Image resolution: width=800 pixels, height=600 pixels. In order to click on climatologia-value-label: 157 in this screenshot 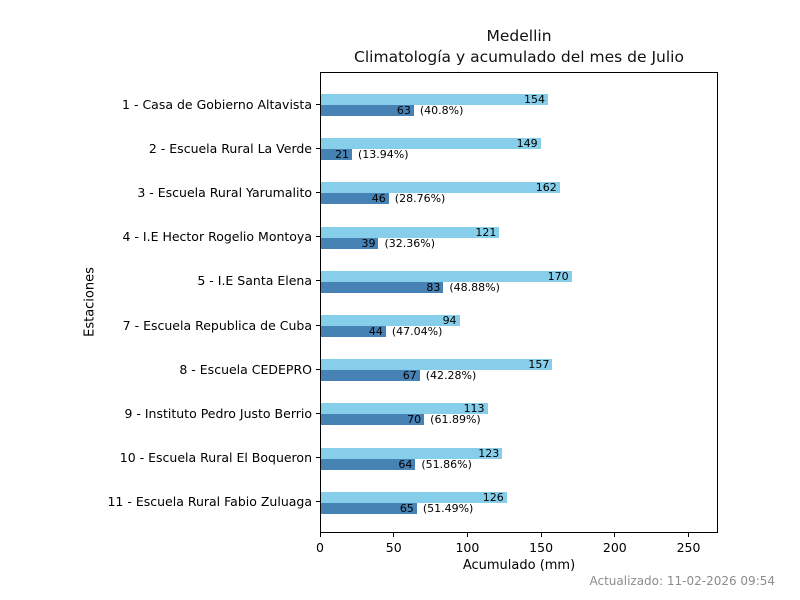, I will do `click(539, 365)`.